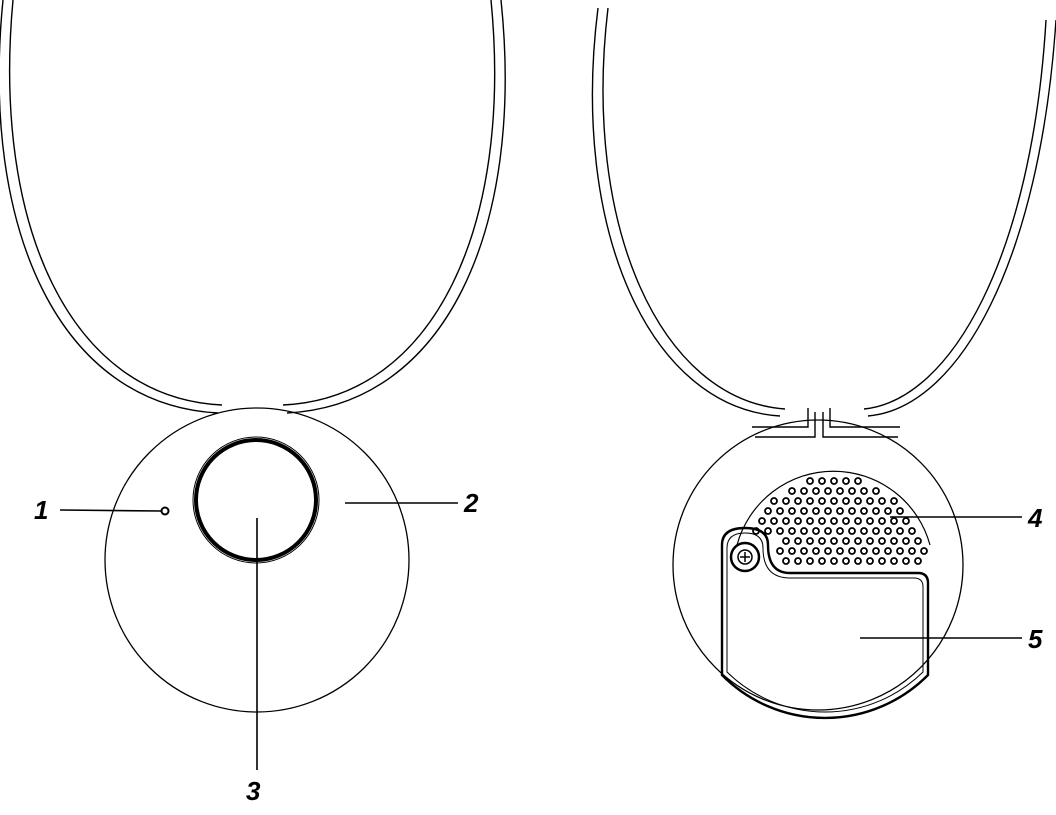 This screenshot has height=815, width=1056. What do you see at coordinates (955, 214) in the screenshot?
I see `back-lanyard-inner-right` at bounding box center [955, 214].